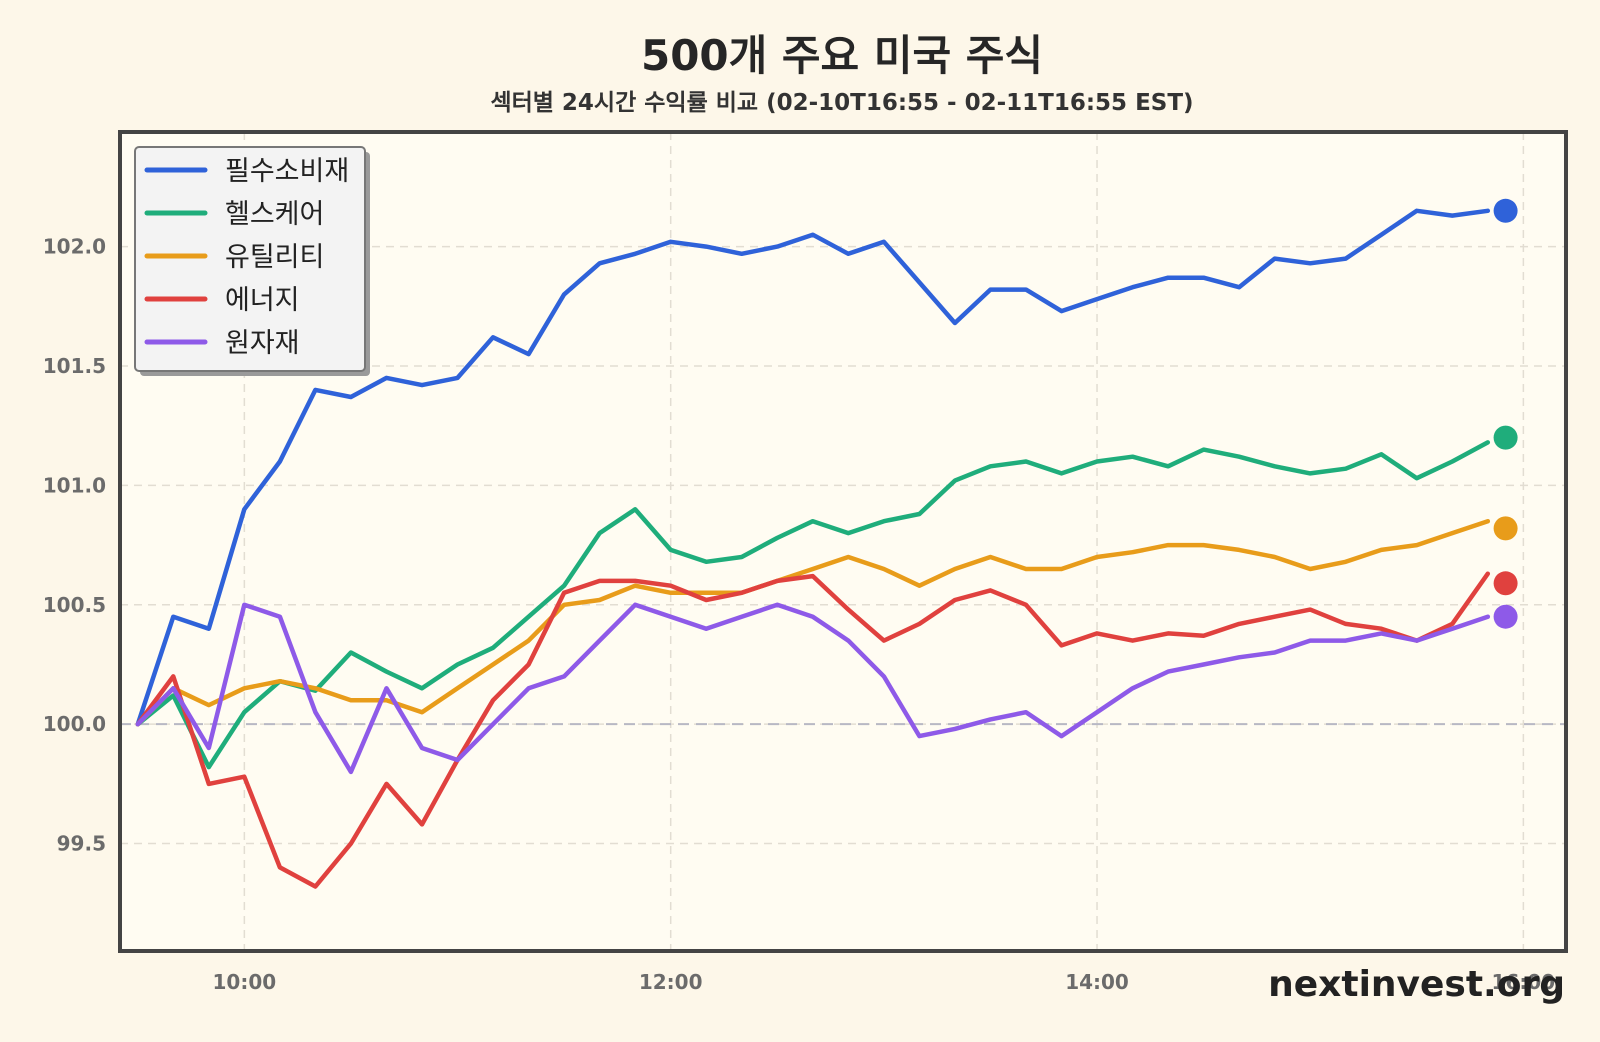 The image size is (1600, 1042). Describe the element at coordinates (671, 982) in the screenshot. I see `x-tick-label: 12:00` at that location.